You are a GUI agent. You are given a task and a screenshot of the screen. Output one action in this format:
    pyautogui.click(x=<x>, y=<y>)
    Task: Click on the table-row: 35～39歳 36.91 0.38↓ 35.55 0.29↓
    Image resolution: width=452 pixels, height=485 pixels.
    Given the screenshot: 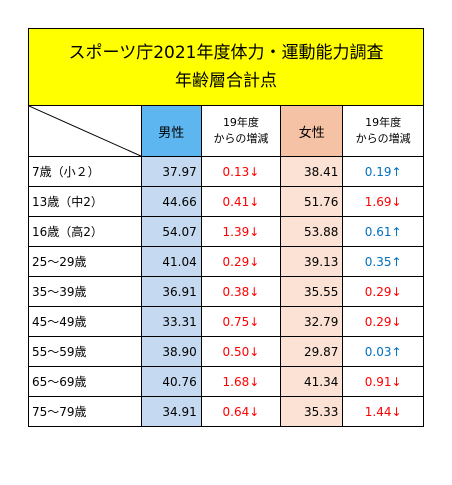 What is the action you would take?
    pyautogui.click(x=226, y=291)
    